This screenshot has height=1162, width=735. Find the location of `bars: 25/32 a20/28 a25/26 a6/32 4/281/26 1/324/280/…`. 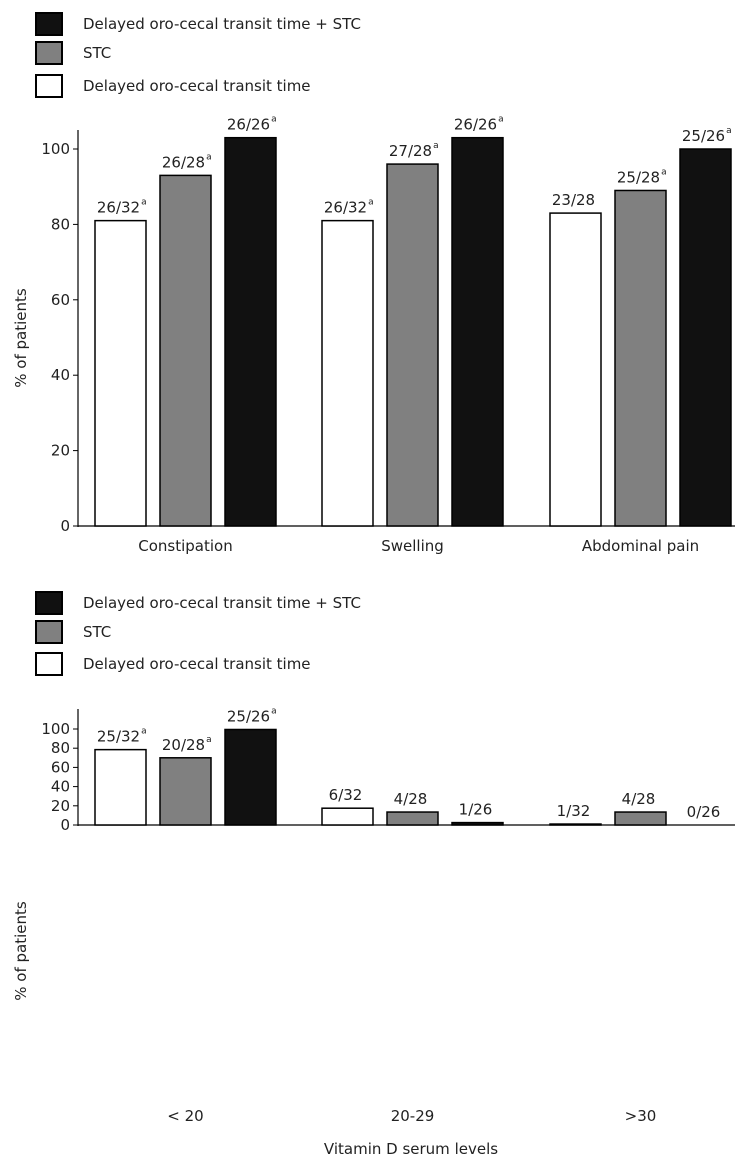

bars: 25/32 a20/28 a25/26 a6/32 4/281/26 1/324/280/… is located at coordinates (407, 766).